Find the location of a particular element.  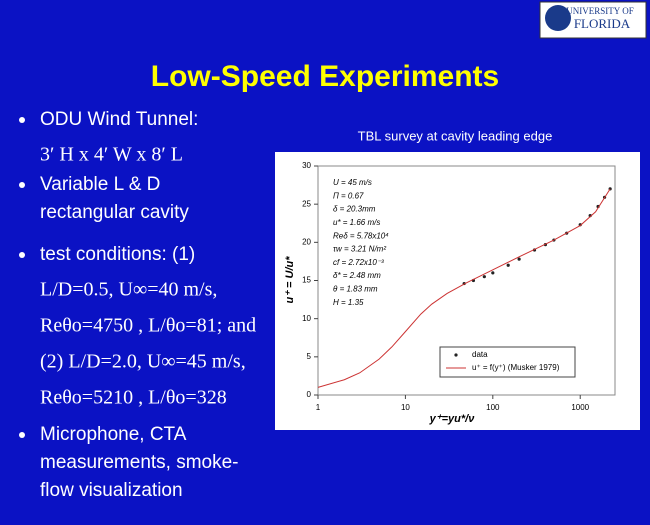

annotation: θ = 1.83 mm is located at coordinates (355, 289).